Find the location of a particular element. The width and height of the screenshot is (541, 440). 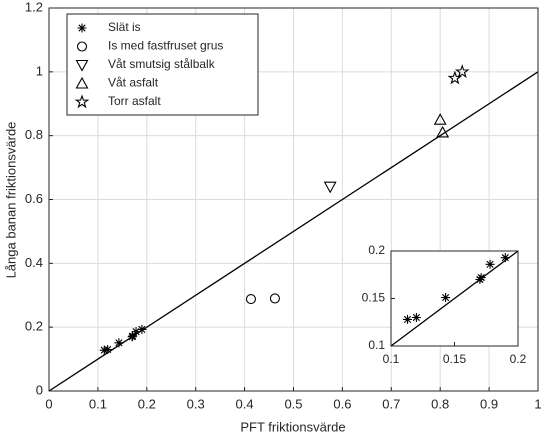

reference-line is located at coordinates (454, 298).